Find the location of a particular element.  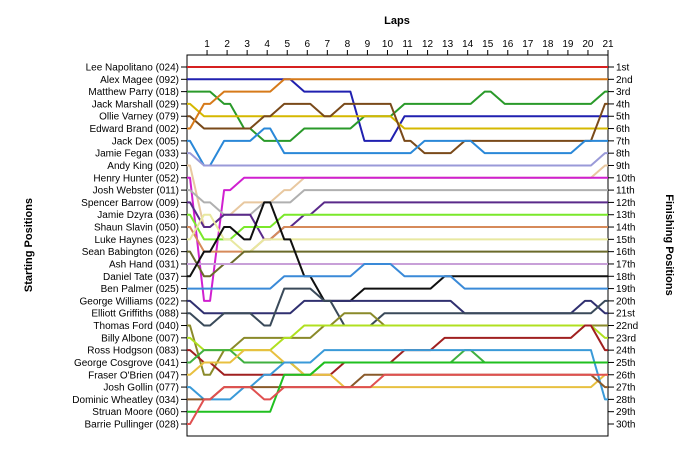

start-label: Spencer Barrow (009) is located at coordinates (130, 203).